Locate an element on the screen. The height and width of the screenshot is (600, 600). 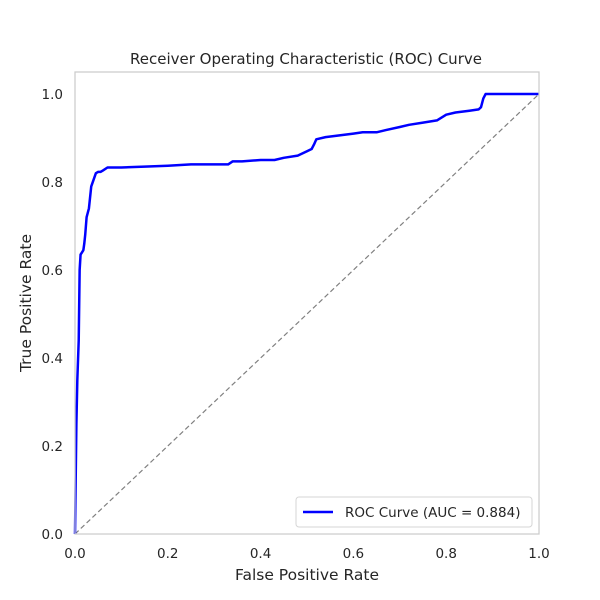
y-tick-label: 0.4 is located at coordinates (52, 359).